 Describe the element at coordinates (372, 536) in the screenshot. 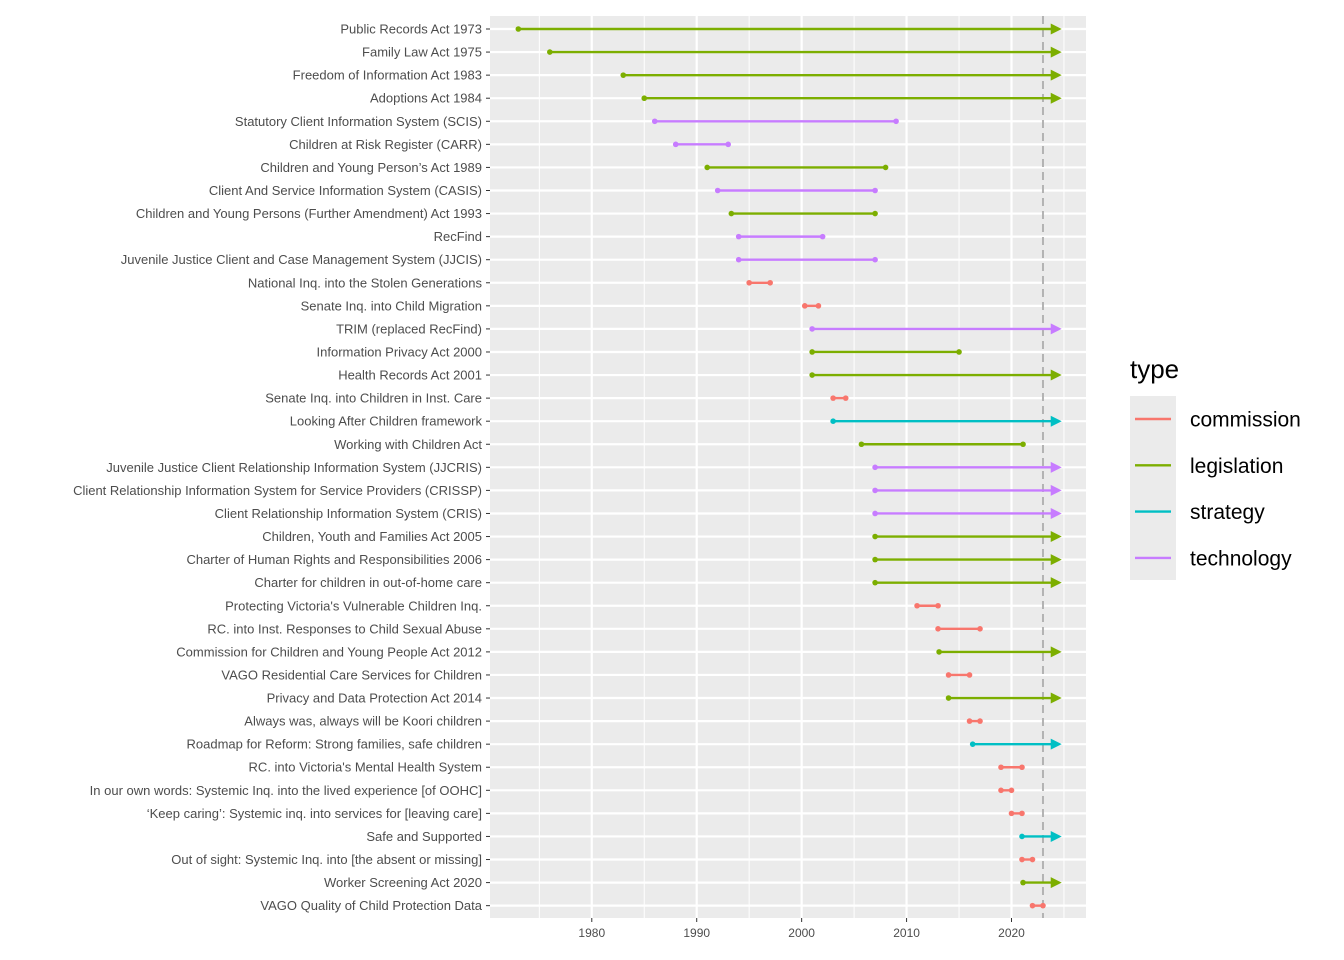

I see `y-axis-label: Children, Youth and Families Act 2005` at that location.